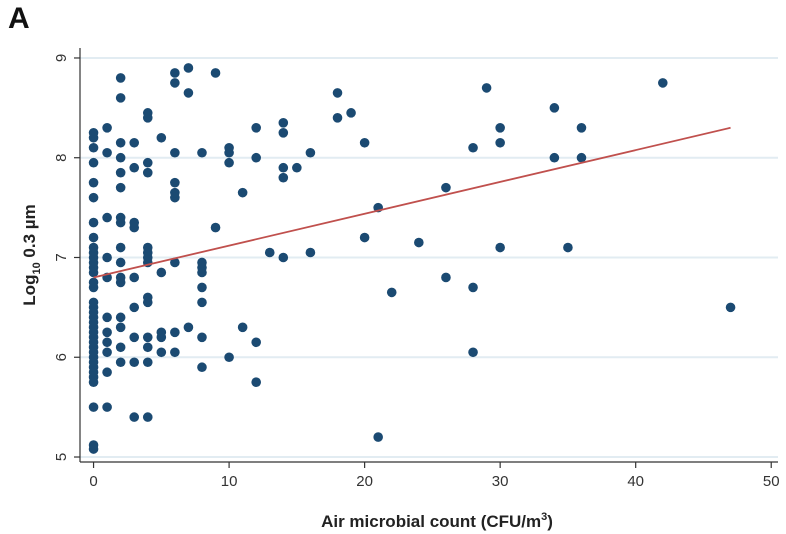 Image resolution: width=786 pixels, height=534 pixels. Describe the element at coordinates (61, 357) in the screenshot. I see `y-tick-label-1: 6` at that location.